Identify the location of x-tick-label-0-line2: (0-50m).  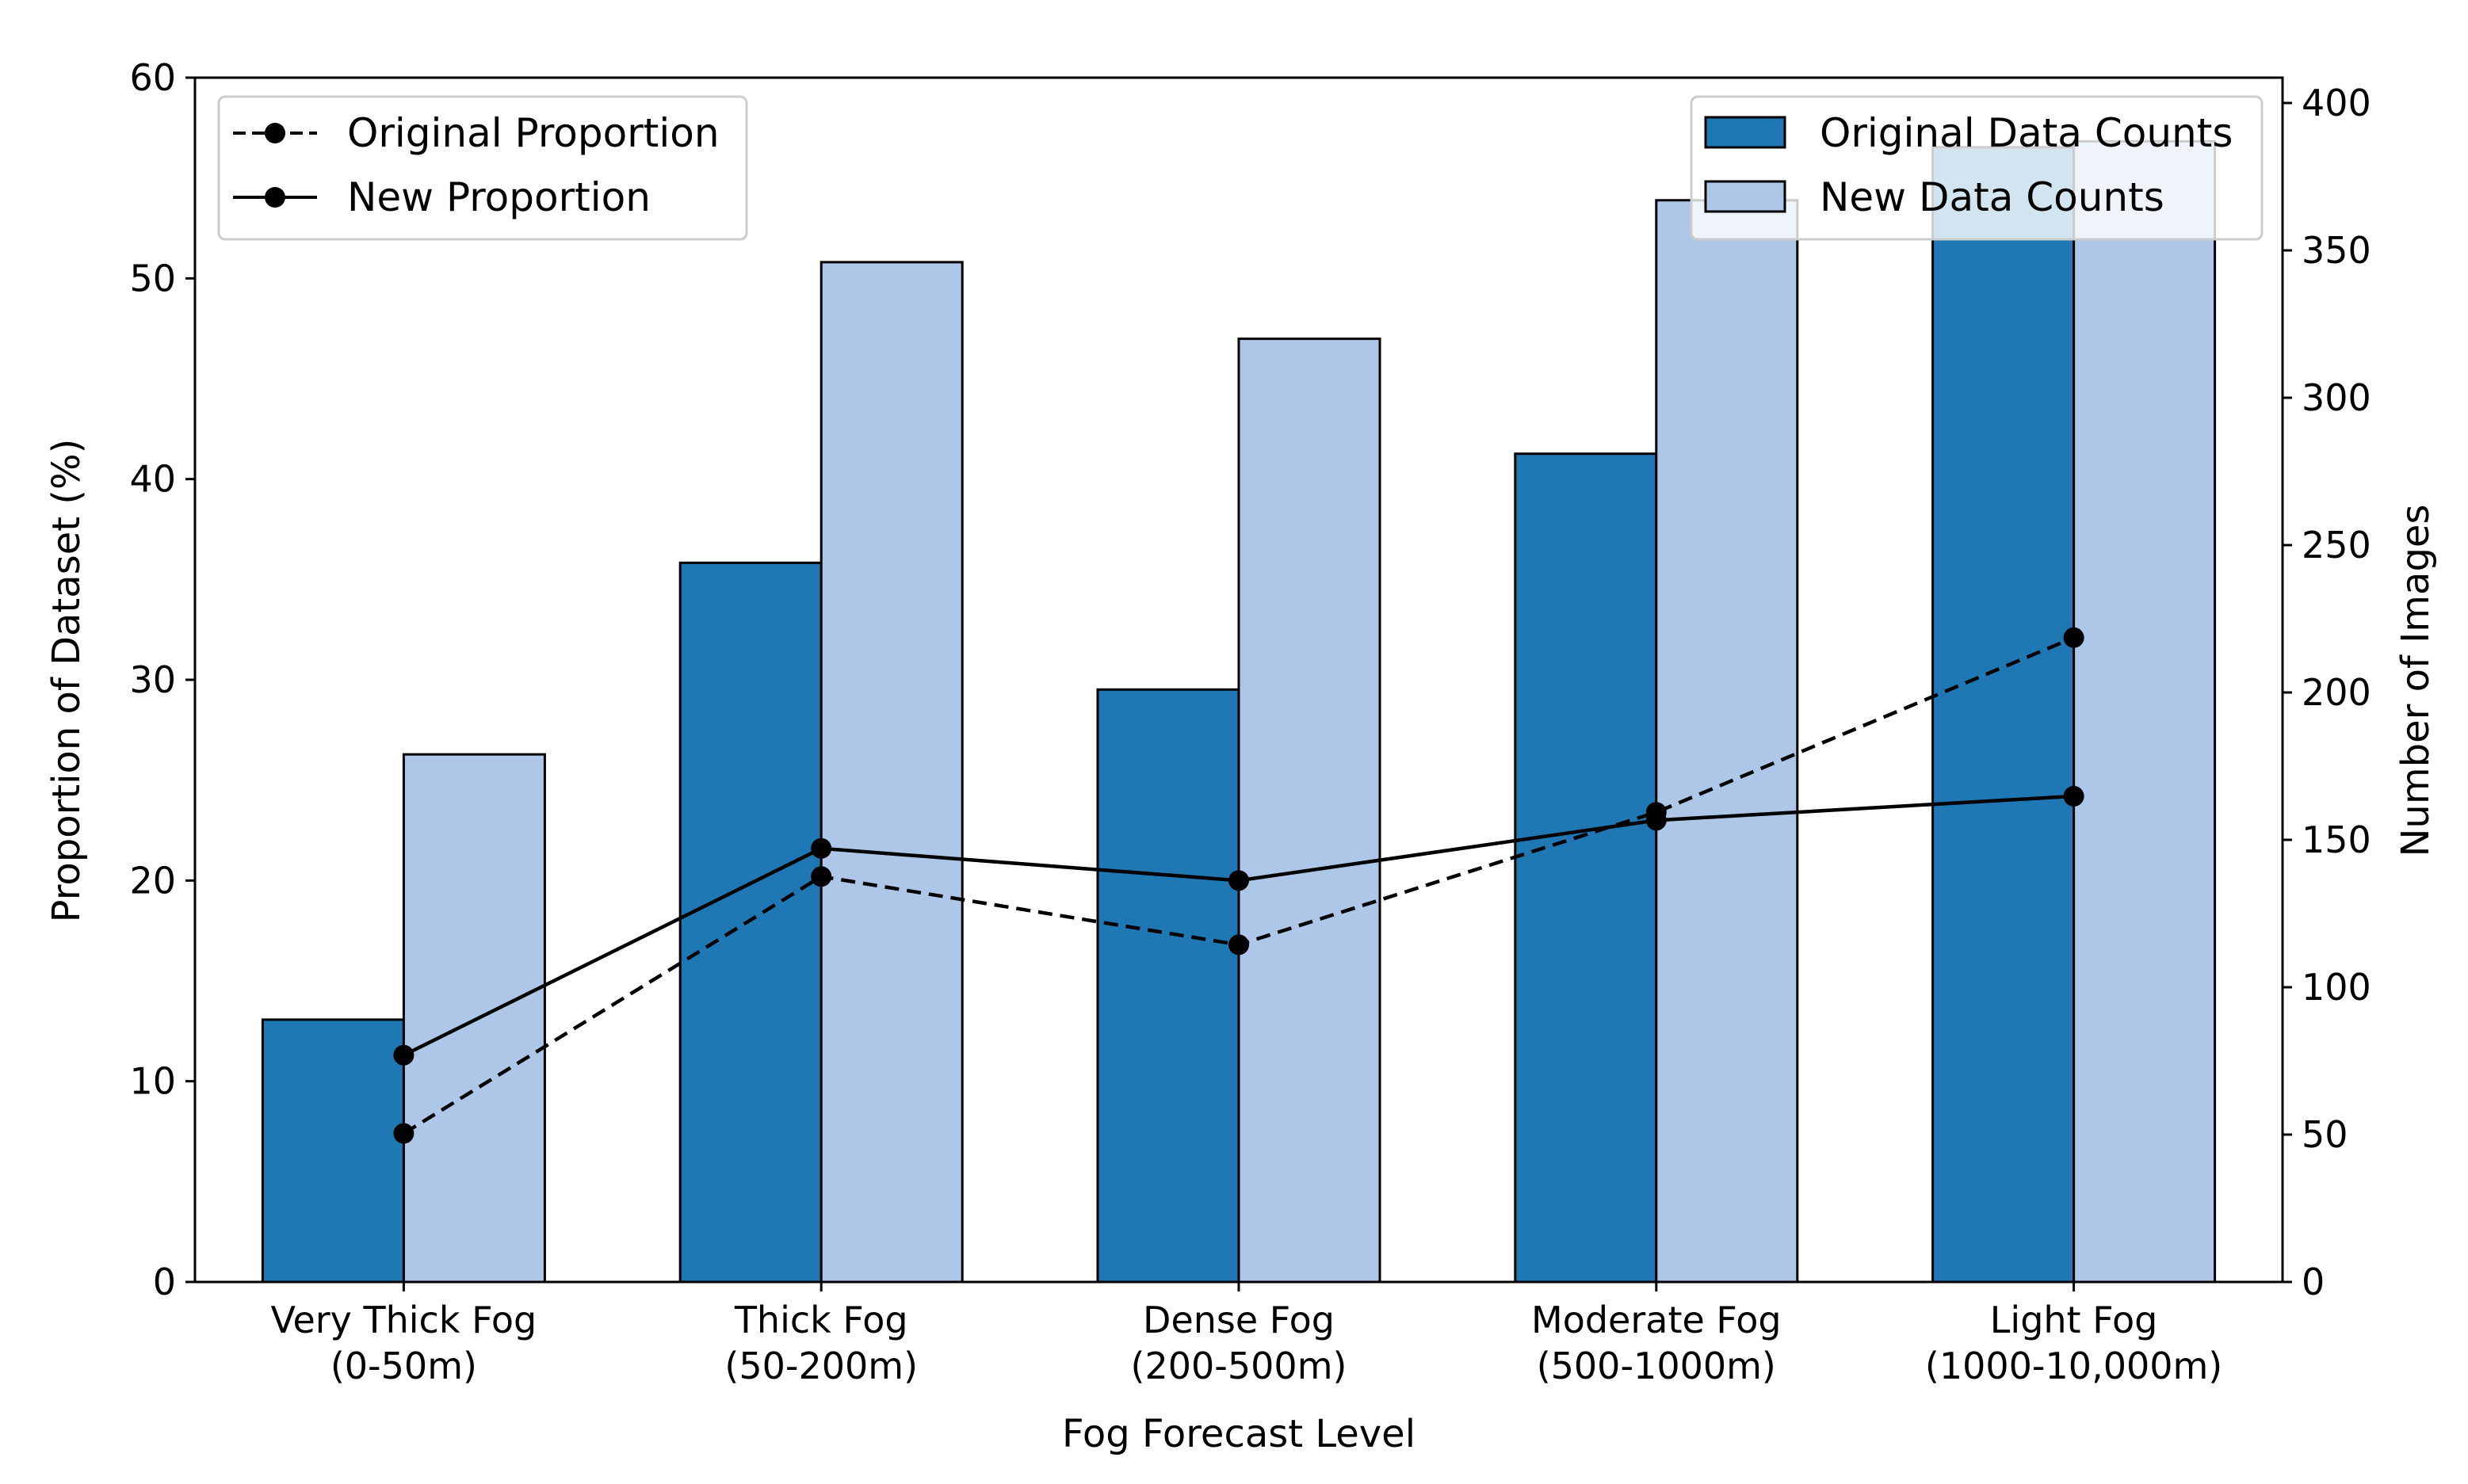
(403, 1366).